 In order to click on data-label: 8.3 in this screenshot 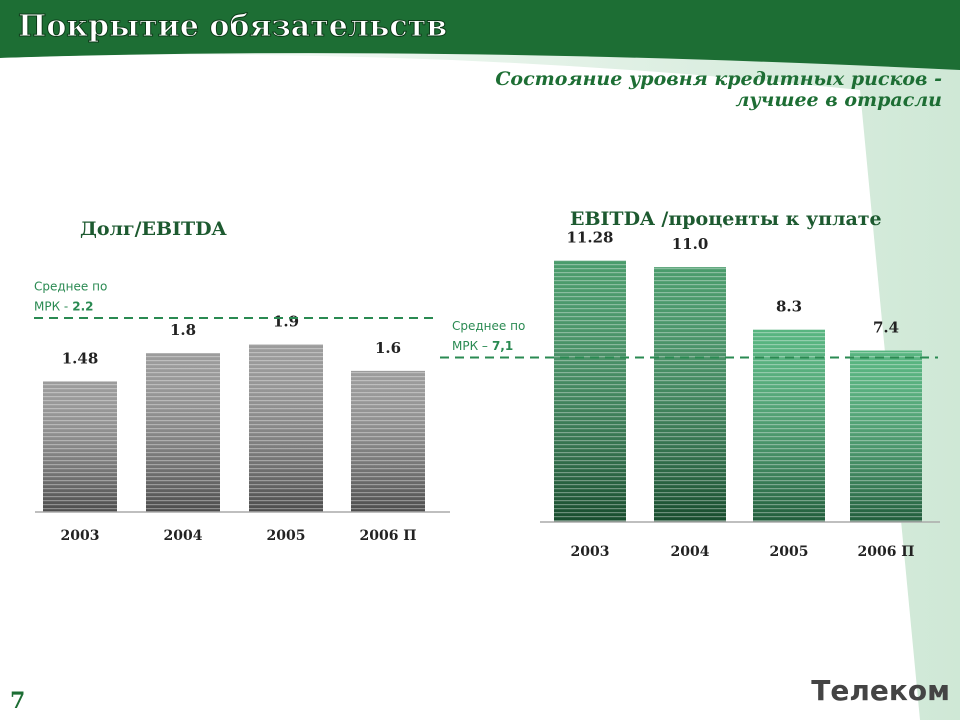, I will do `click(789, 307)`.